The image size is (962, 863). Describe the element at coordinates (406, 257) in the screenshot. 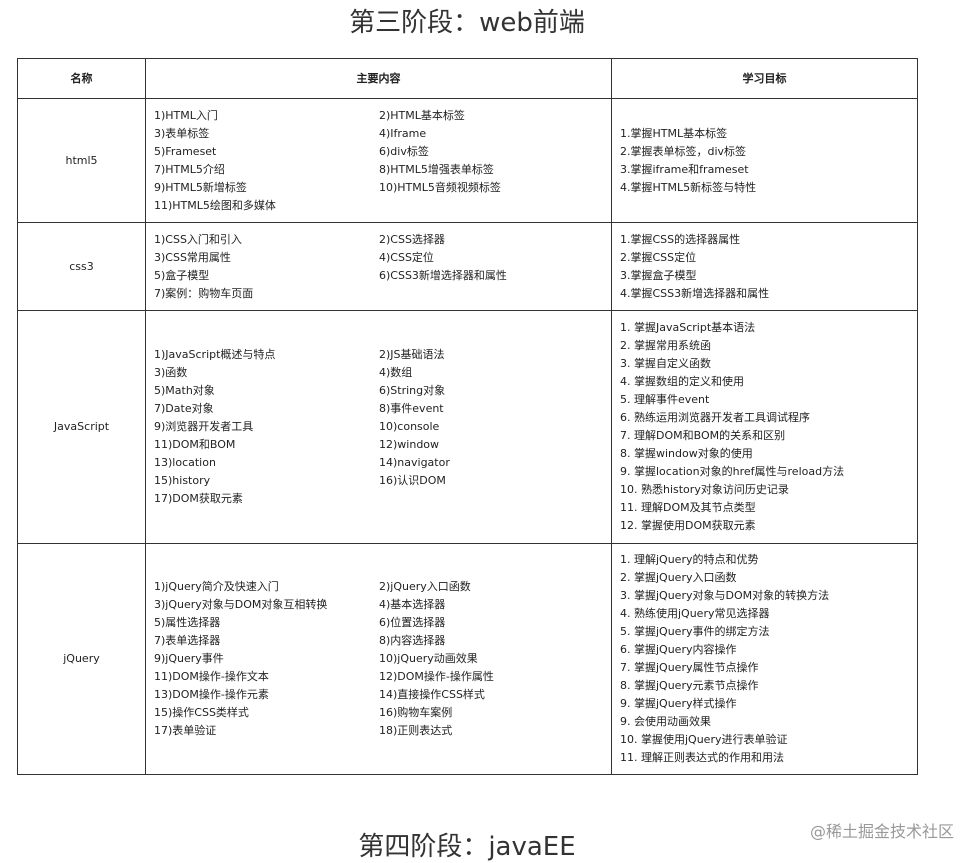

I see `content-item: 4)CSS定位` at that location.